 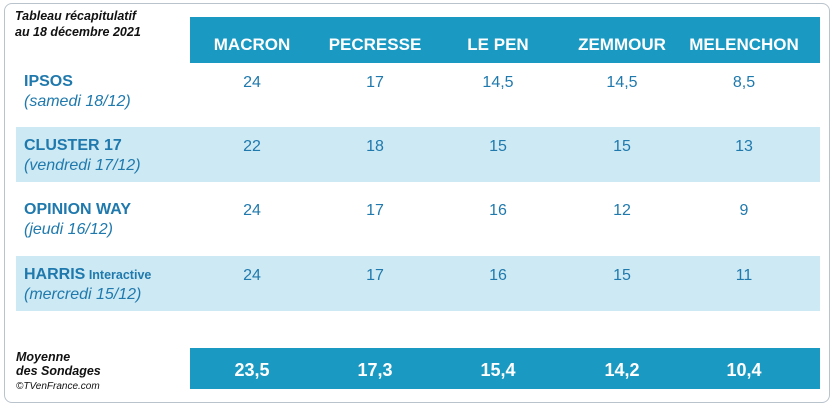 What do you see at coordinates (622, 370) in the screenshot?
I see `average-value: 14,2` at bounding box center [622, 370].